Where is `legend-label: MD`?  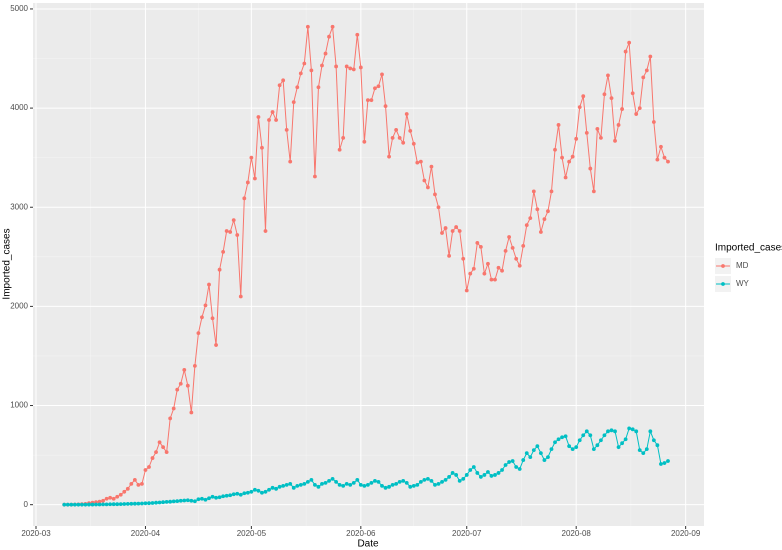 legend-label: MD is located at coordinates (742, 265).